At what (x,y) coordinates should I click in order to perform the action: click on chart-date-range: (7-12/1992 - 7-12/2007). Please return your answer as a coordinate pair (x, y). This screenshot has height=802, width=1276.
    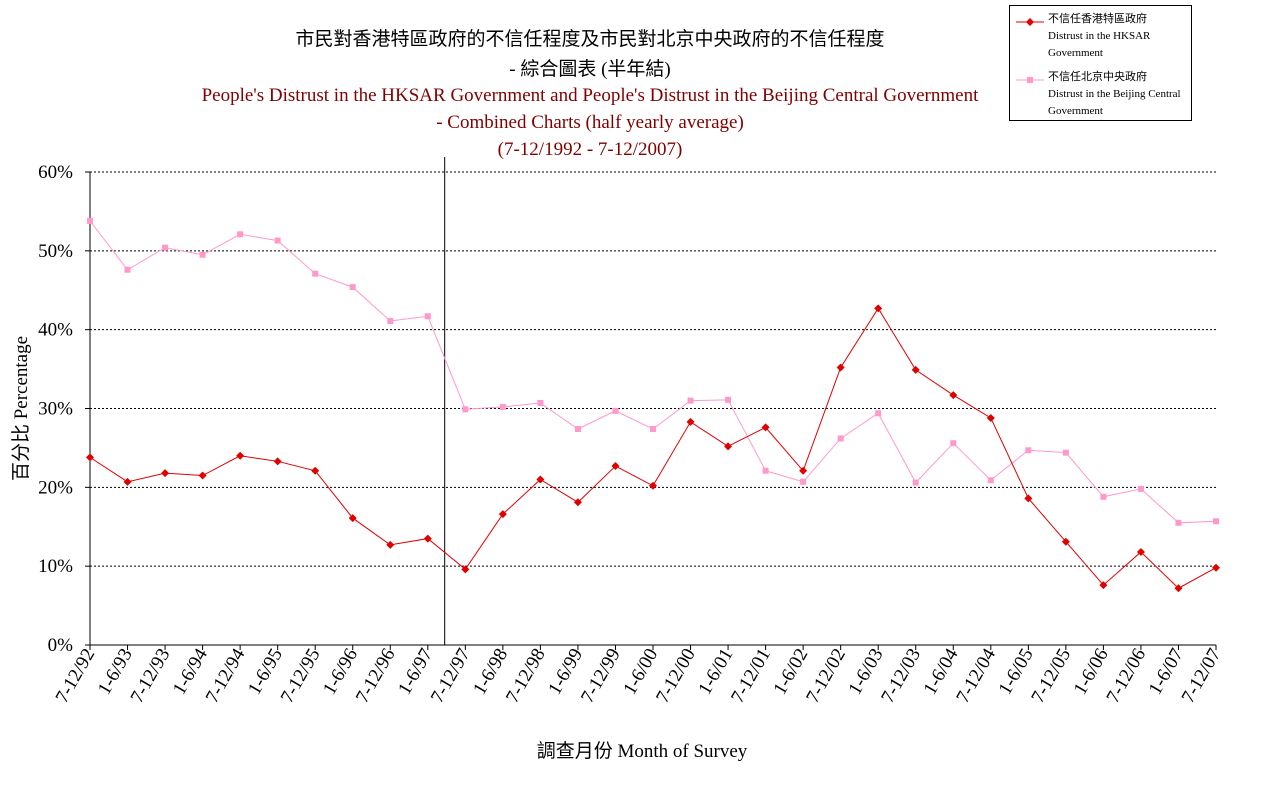
    Looking at the image, I should click on (590, 149).